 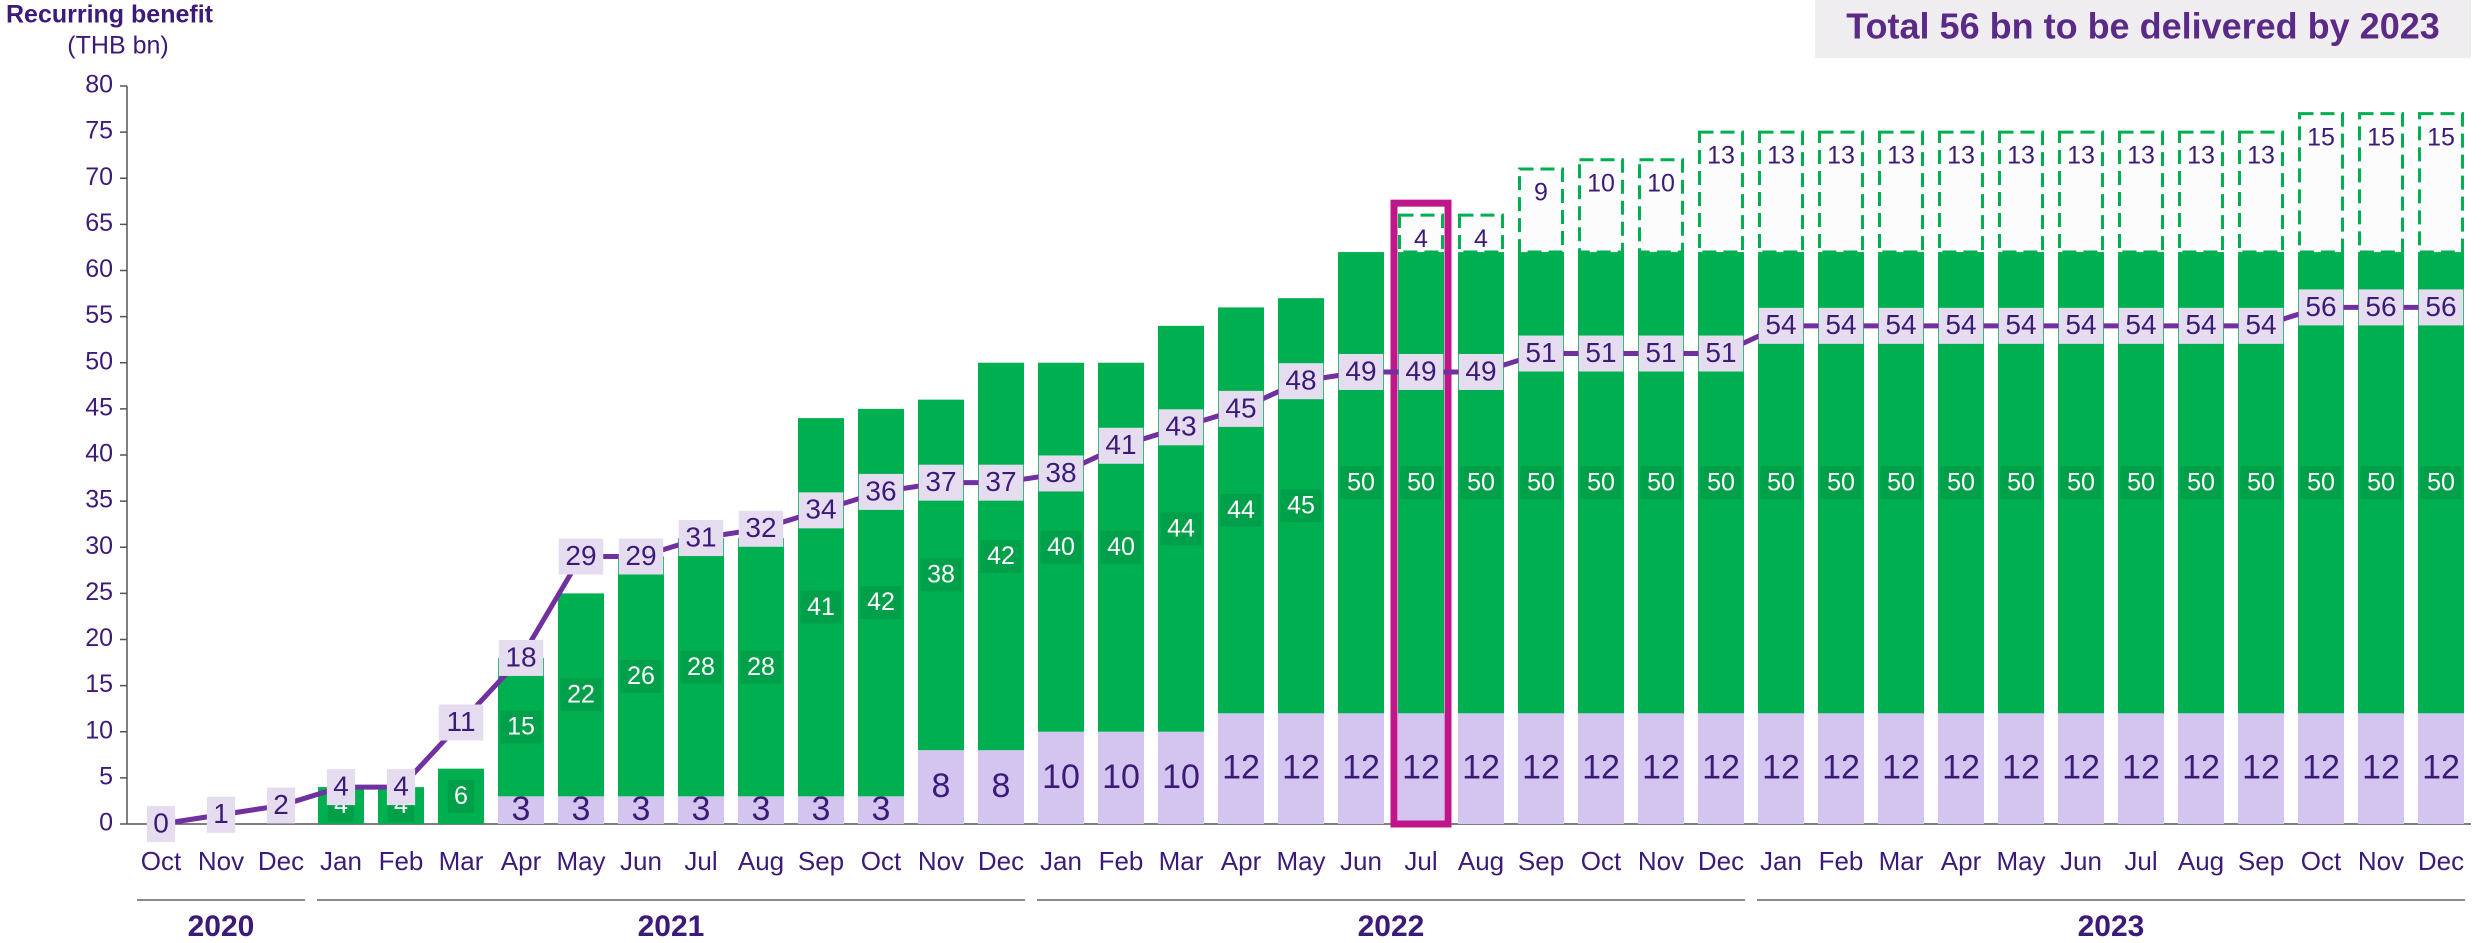 I want to click on data-label: 37, so click(x=1000, y=481).